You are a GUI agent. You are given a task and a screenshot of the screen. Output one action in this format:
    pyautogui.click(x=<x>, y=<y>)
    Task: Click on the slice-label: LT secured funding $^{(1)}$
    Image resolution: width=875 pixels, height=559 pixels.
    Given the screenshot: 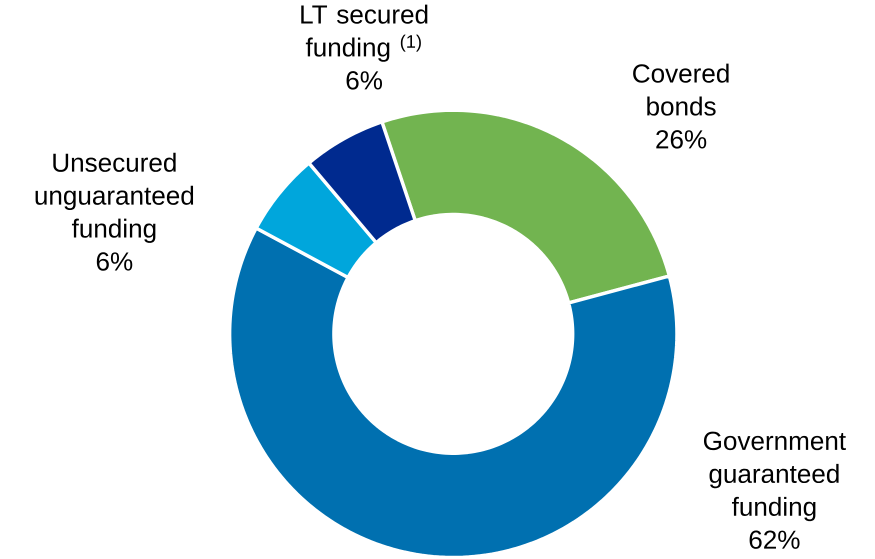 What is the action you would take?
    pyautogui.click(x=364, y=33)
    